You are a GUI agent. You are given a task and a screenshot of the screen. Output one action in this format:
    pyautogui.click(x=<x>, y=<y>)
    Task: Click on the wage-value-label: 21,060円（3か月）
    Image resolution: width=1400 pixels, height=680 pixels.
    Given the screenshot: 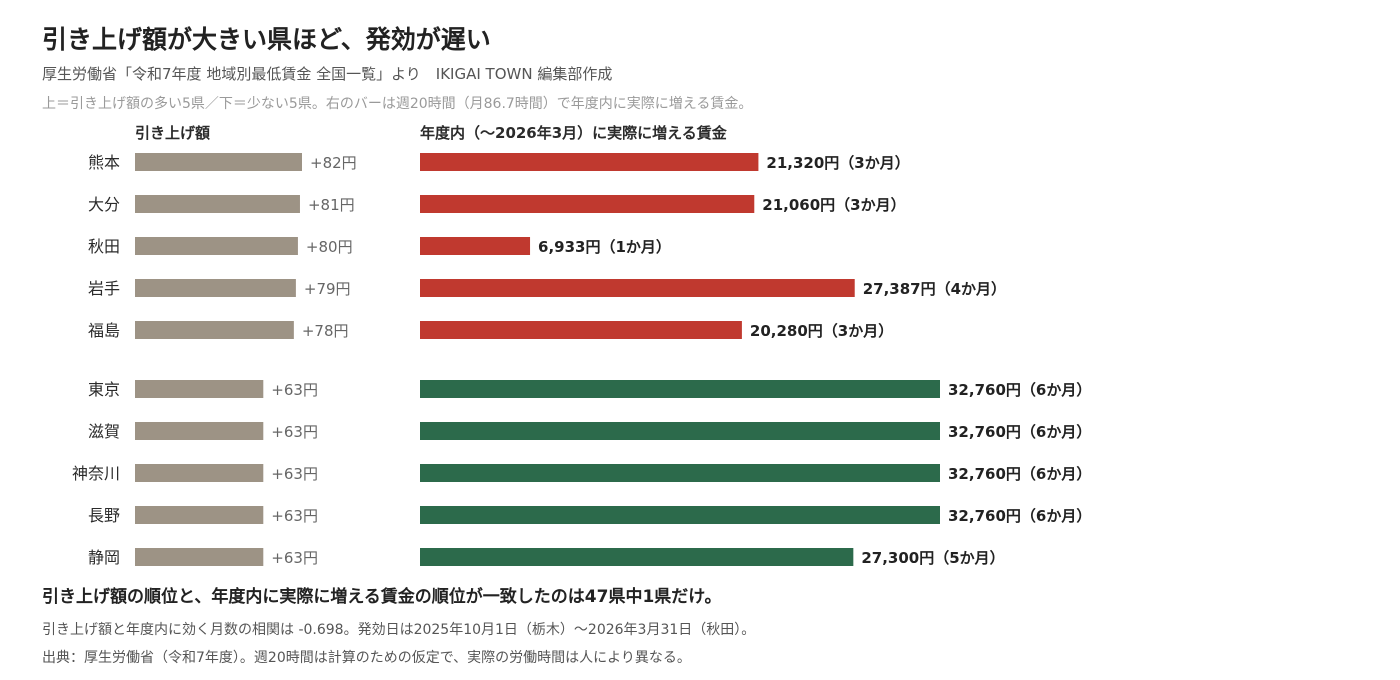 What is the action you would take?
    pyautogui.click(x=833, y=205)
    